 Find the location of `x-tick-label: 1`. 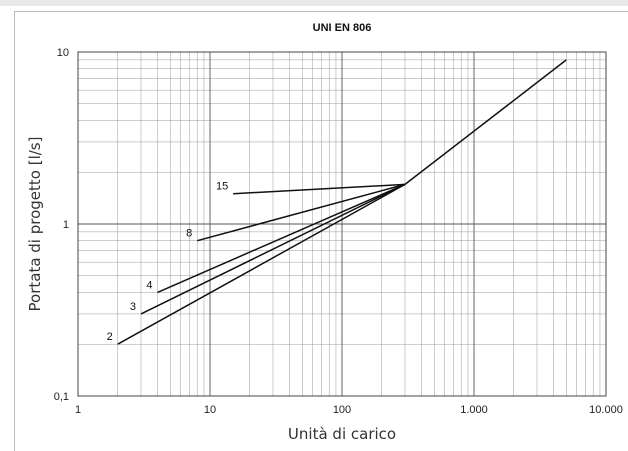

x-tick-label: 1 is located at coordinates (78, 410).